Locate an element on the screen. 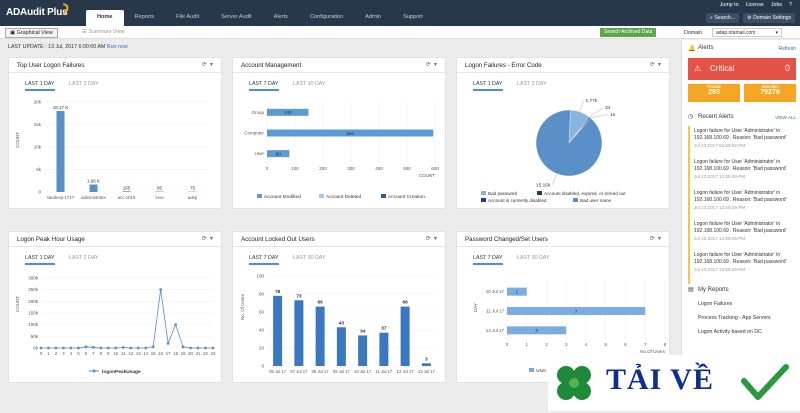 The height and width of the screenshot is (413, 800). nav-tab-alerts: Alerts is located at coordinates (281, 18).